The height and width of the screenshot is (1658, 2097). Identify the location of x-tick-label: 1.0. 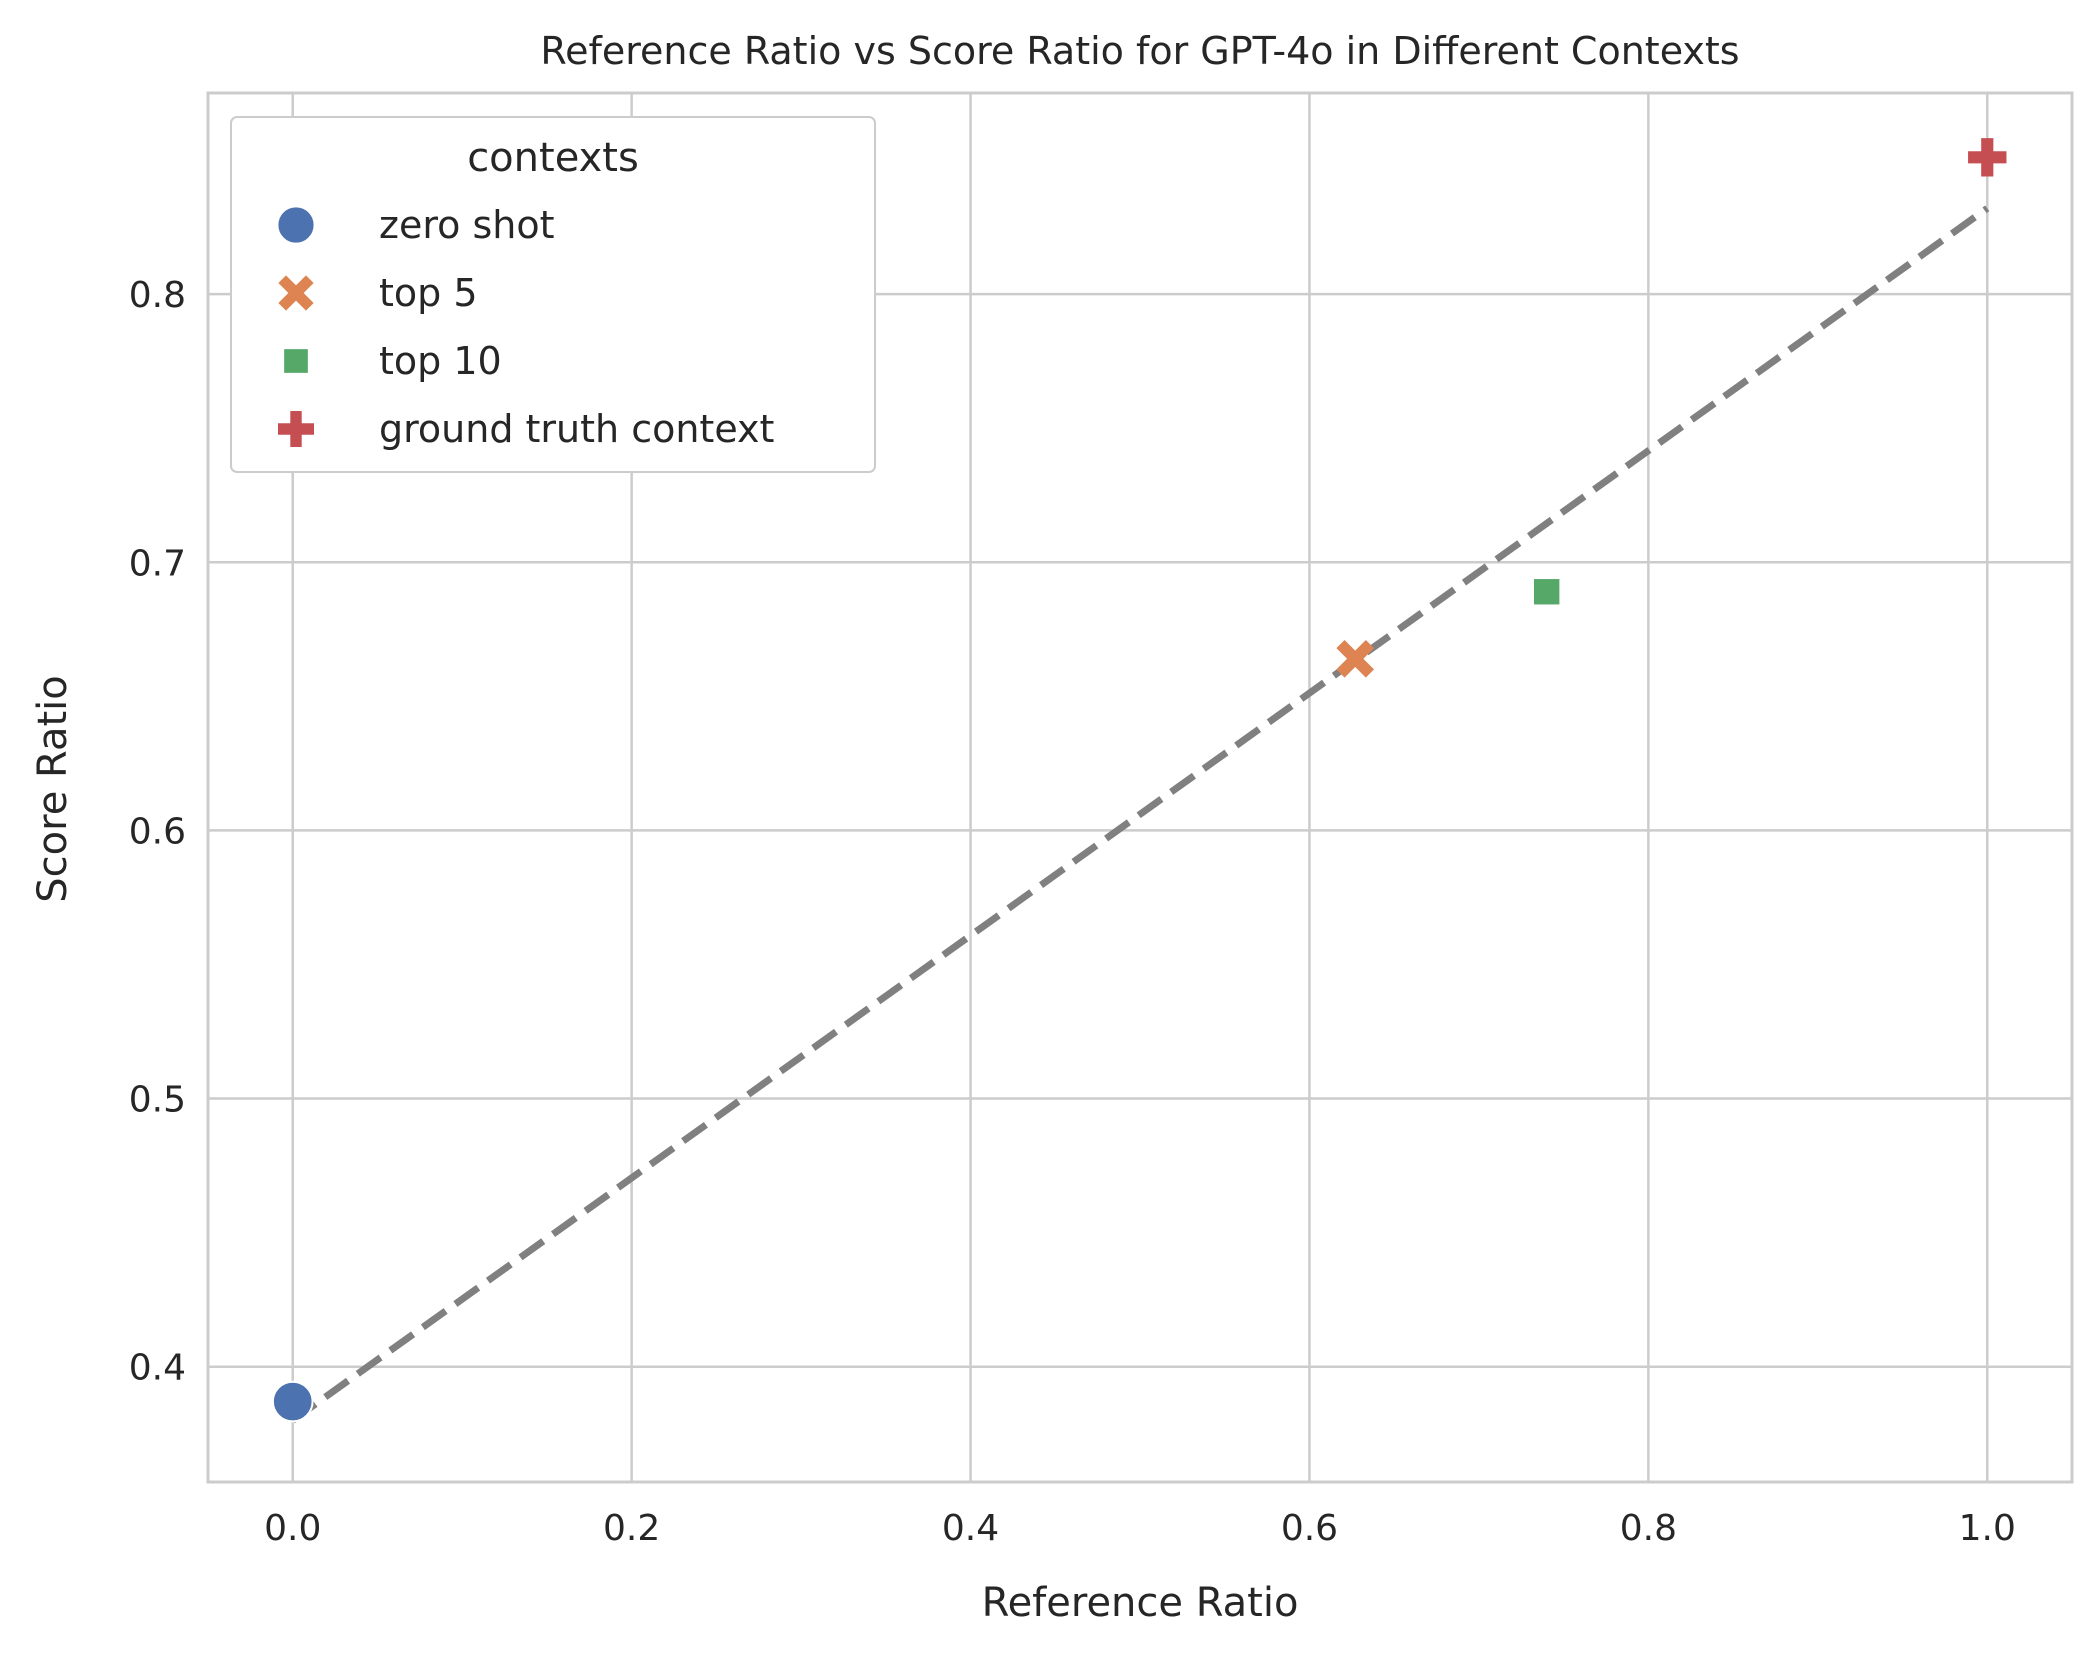
(1987, 1528).